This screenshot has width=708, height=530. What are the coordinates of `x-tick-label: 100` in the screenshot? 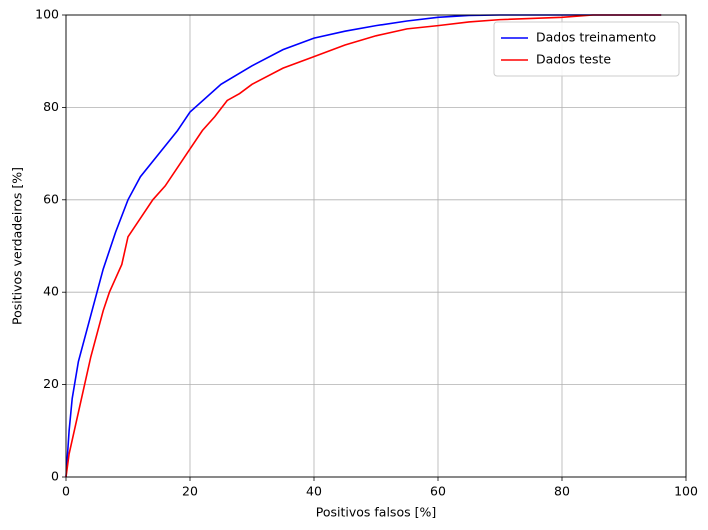 It's located at (686, 491).